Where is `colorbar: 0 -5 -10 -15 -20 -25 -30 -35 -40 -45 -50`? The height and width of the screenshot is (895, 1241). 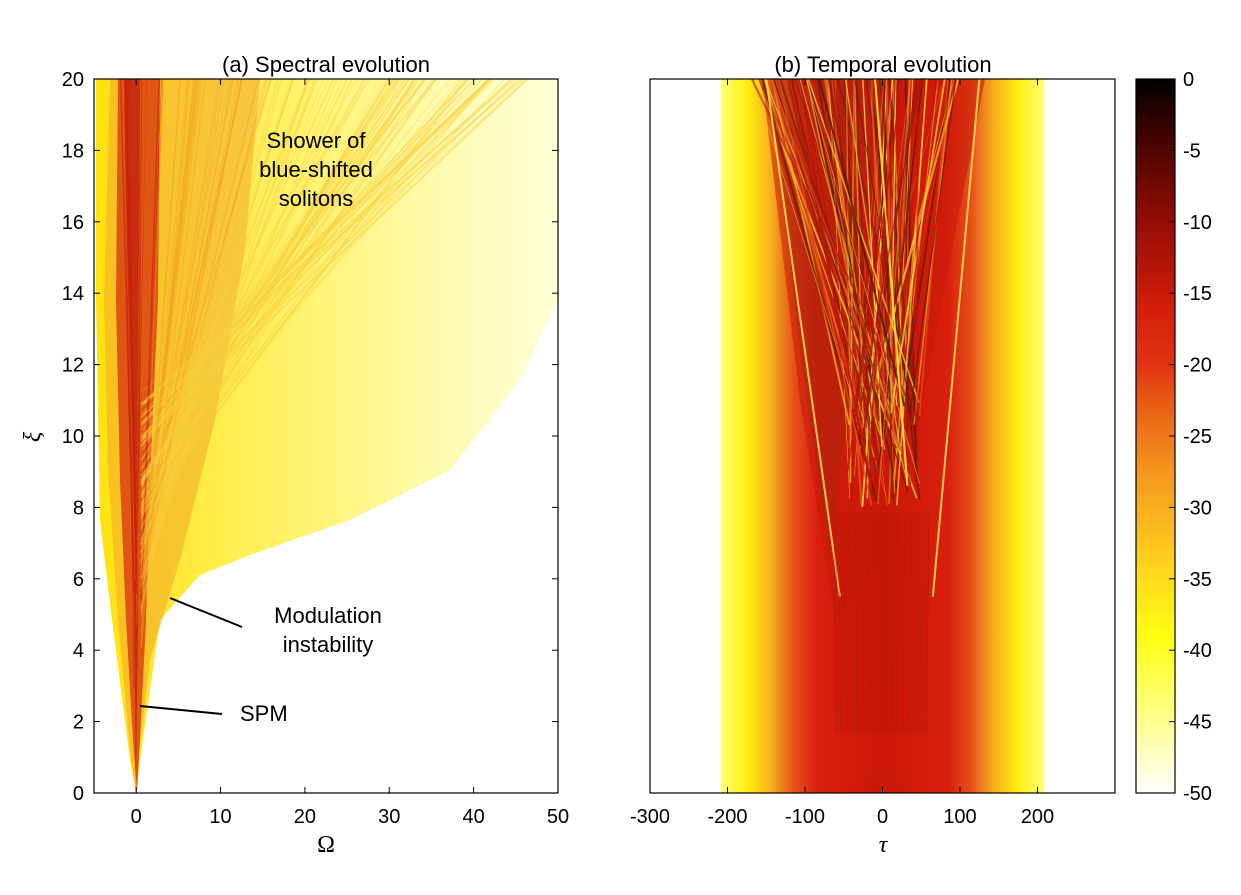
colorbar: 0 -5 -10 -15 -20 -25 -30 -35 -40 -45 -50 is located at coordinates (1173, 437).